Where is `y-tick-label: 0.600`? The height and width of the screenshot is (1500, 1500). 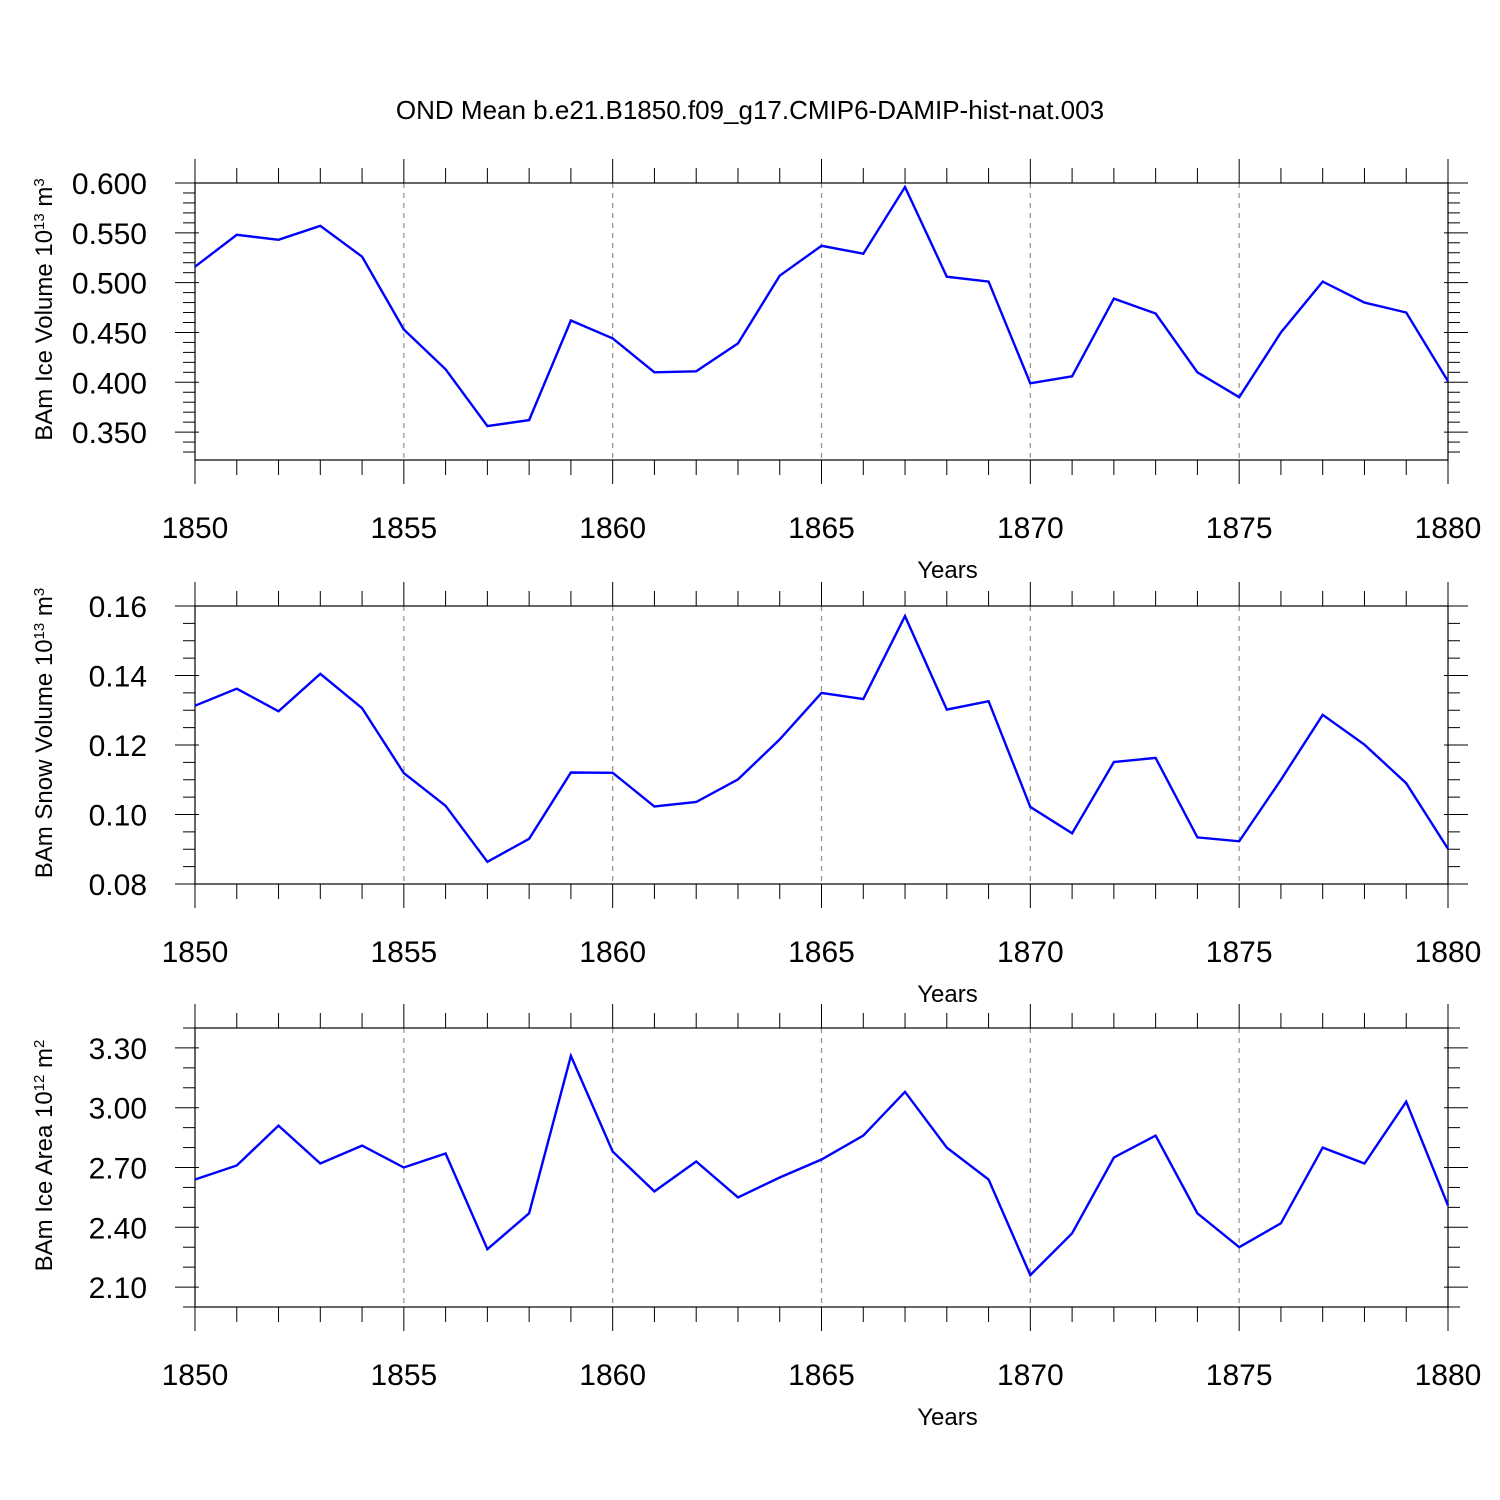 y-tick-label: 0.600 is located at coordinates (109, 184).